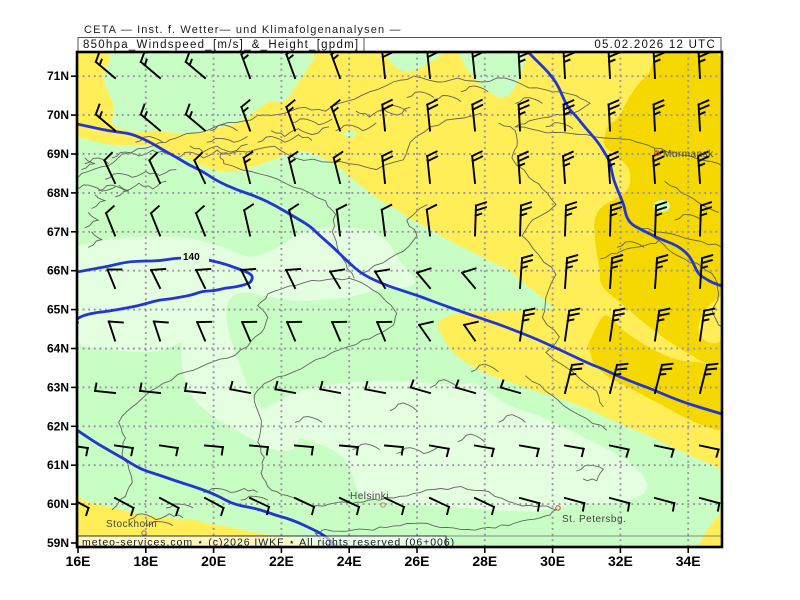 The width and height of the screenshot is (800, 600). Describe the element at coordinates (594, 519) in the screenshot. I see `svg-text: St. Petersbg.` at that location.